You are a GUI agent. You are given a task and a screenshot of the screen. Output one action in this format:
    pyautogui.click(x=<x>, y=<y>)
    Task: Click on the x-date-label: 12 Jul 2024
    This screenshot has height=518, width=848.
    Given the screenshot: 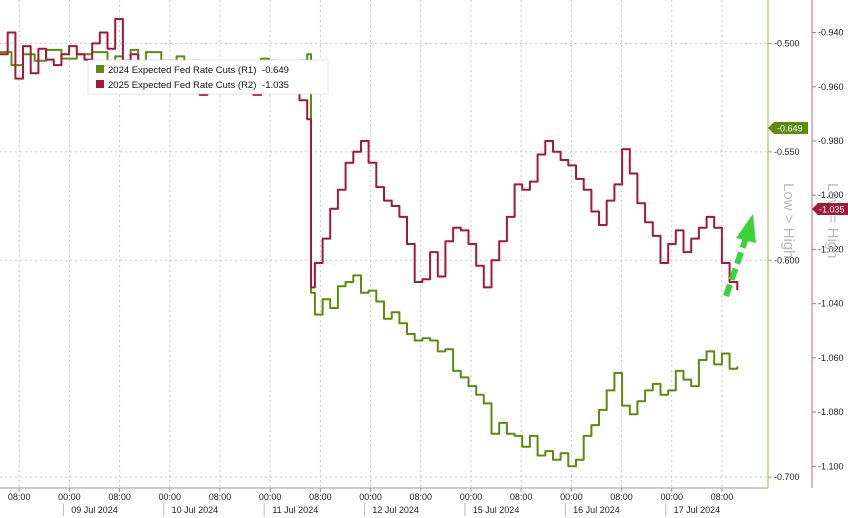 What is the action you would take?
    pyautogui.click(x=395, y=510)
    